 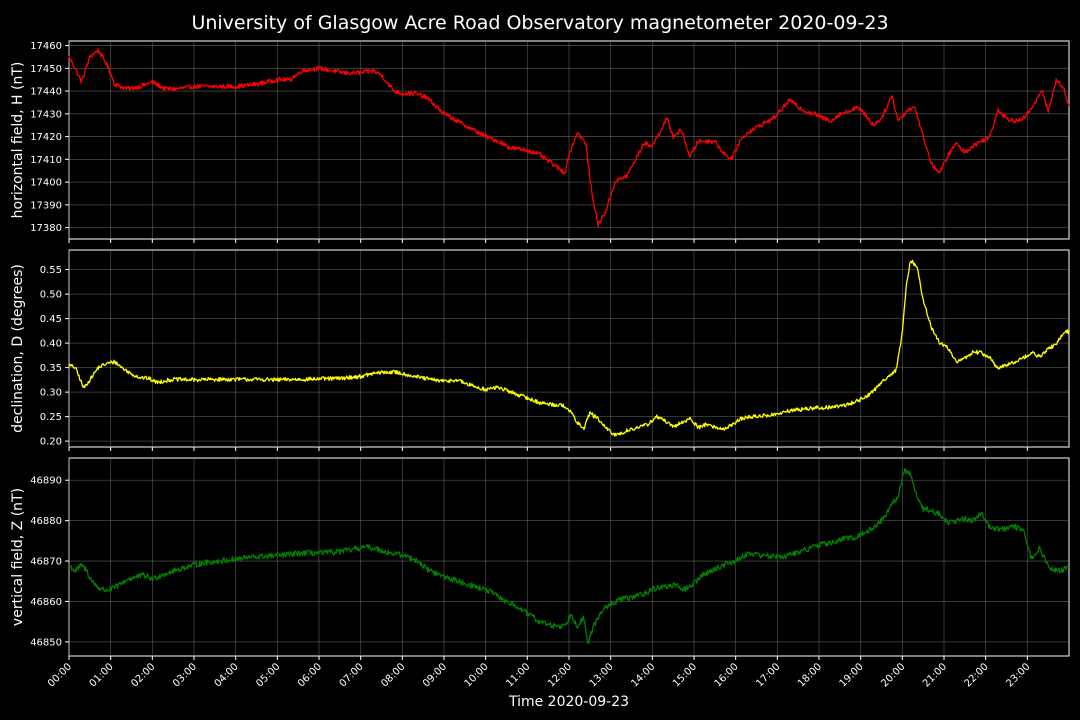 What do you see at coordinates (46, 69) in the screenshot?
I see `y-tick-label: 17450` at bounding box center [46, 69].